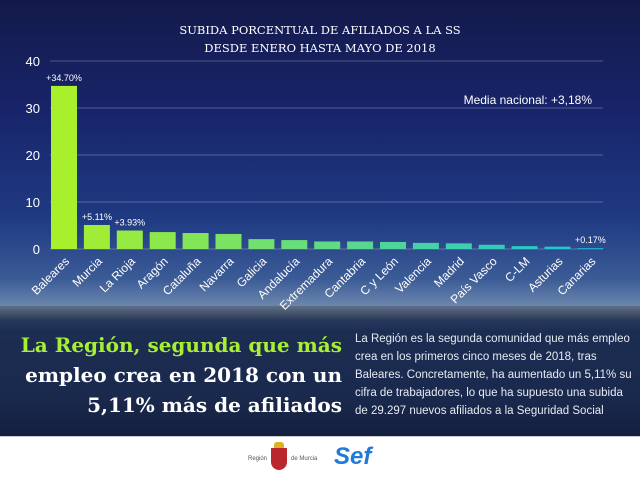 This screenshot has height=481, width=640. Describe the element at coordinates (320, 313) in the screenshot. I see `background-horizon` at that location.